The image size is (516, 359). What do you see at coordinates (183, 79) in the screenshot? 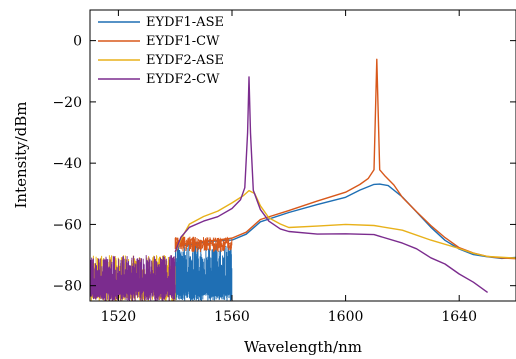
I see `legend-label: EYDF2-CW` at bounding box center [183, 79].